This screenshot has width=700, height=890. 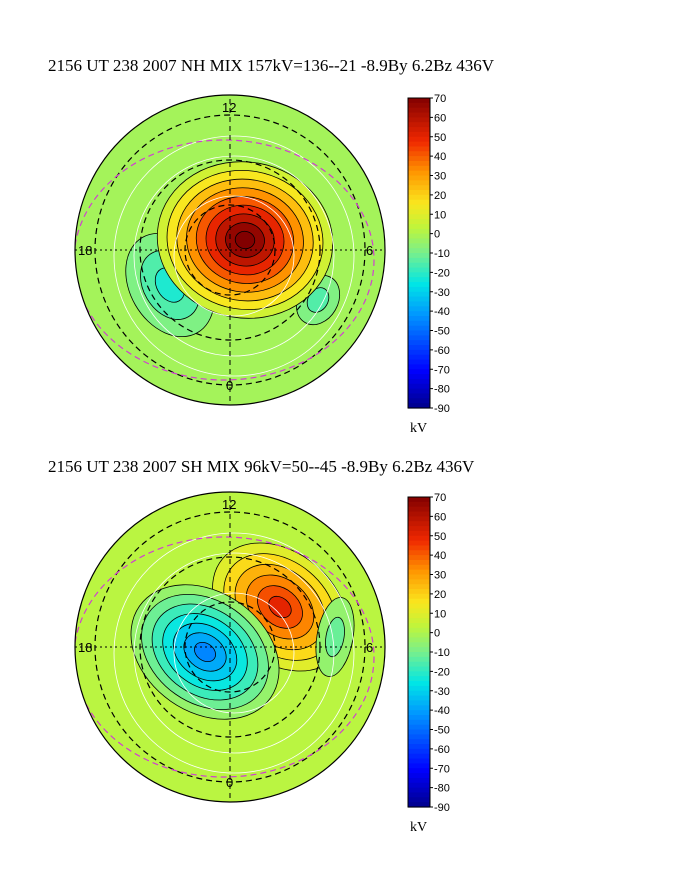 I want to click on sh-colorbar-tick-label: 50, so click(x=440, y=537).